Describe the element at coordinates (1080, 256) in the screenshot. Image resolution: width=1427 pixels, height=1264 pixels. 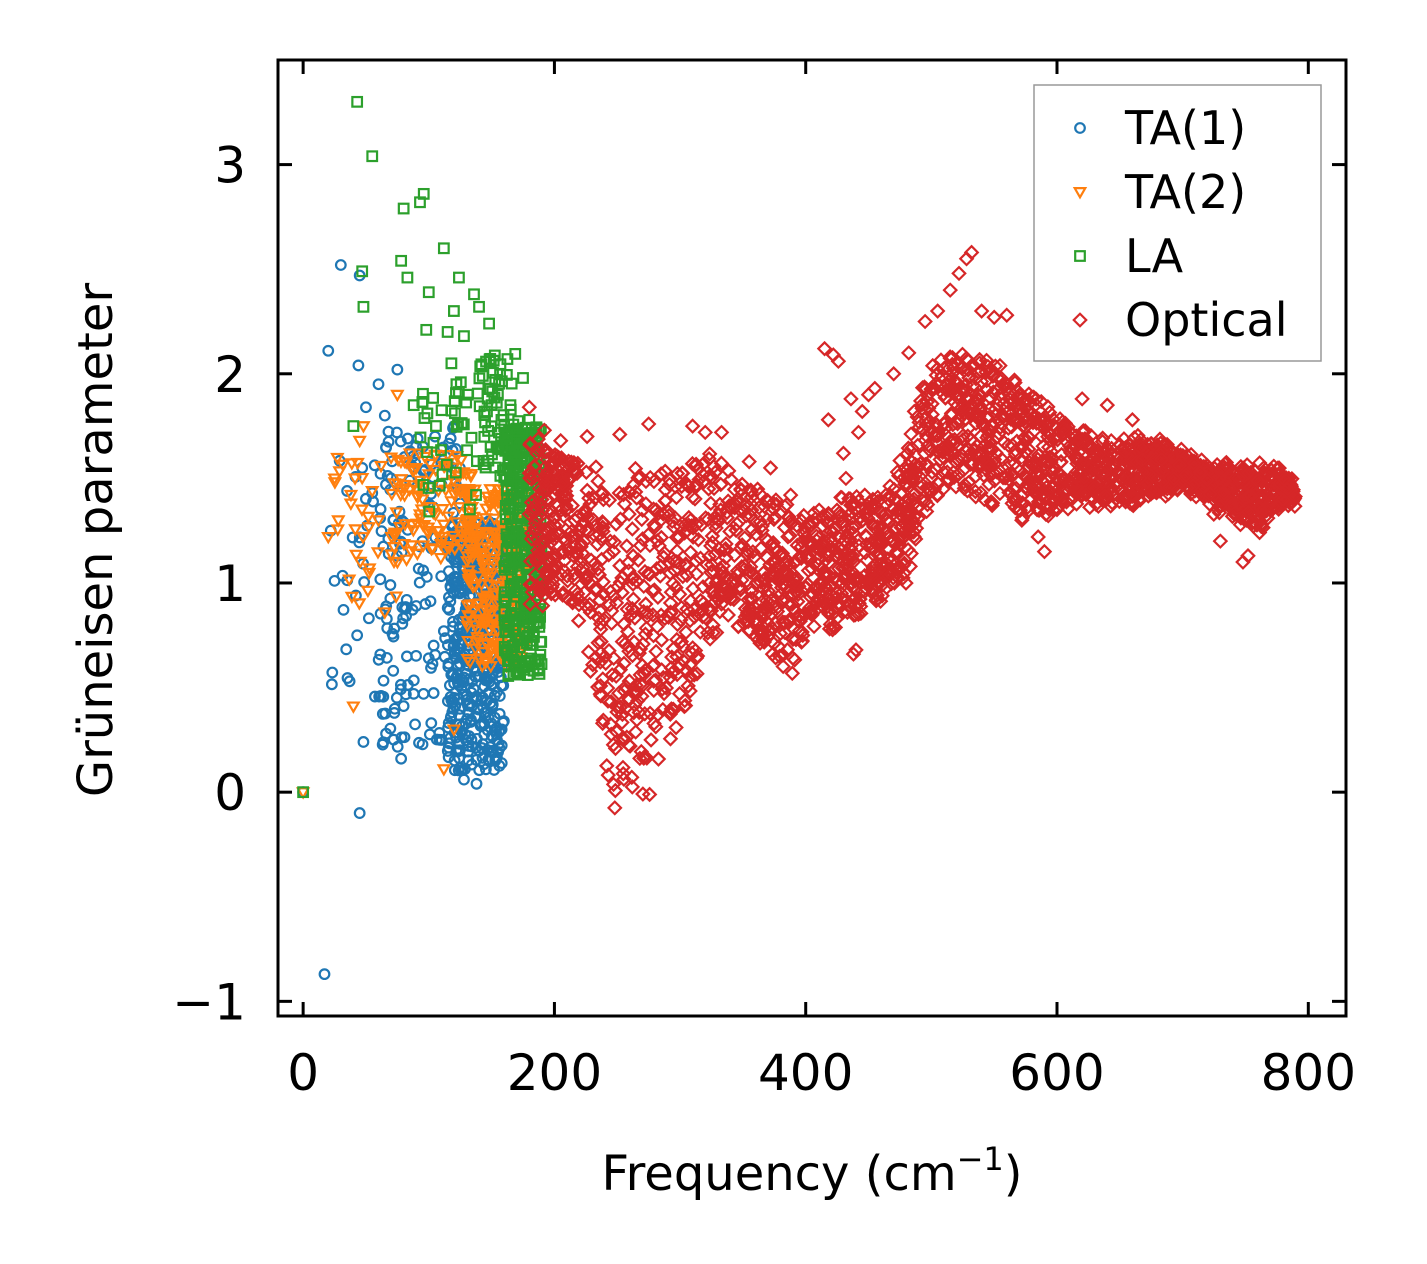
I see `legend-marker` at that location.